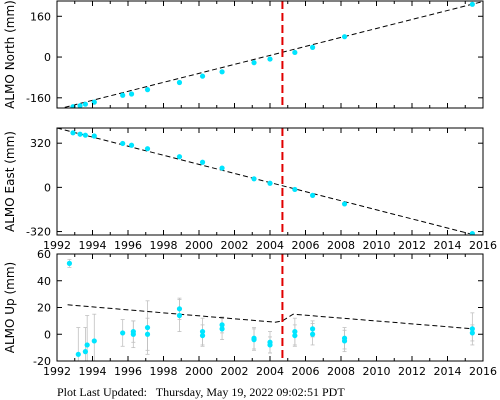  What do you see at coordinates (10, 54) in the screenshot?
I see `y-axis-label: ALMO North (mm)` at bounding box center [10, 54].